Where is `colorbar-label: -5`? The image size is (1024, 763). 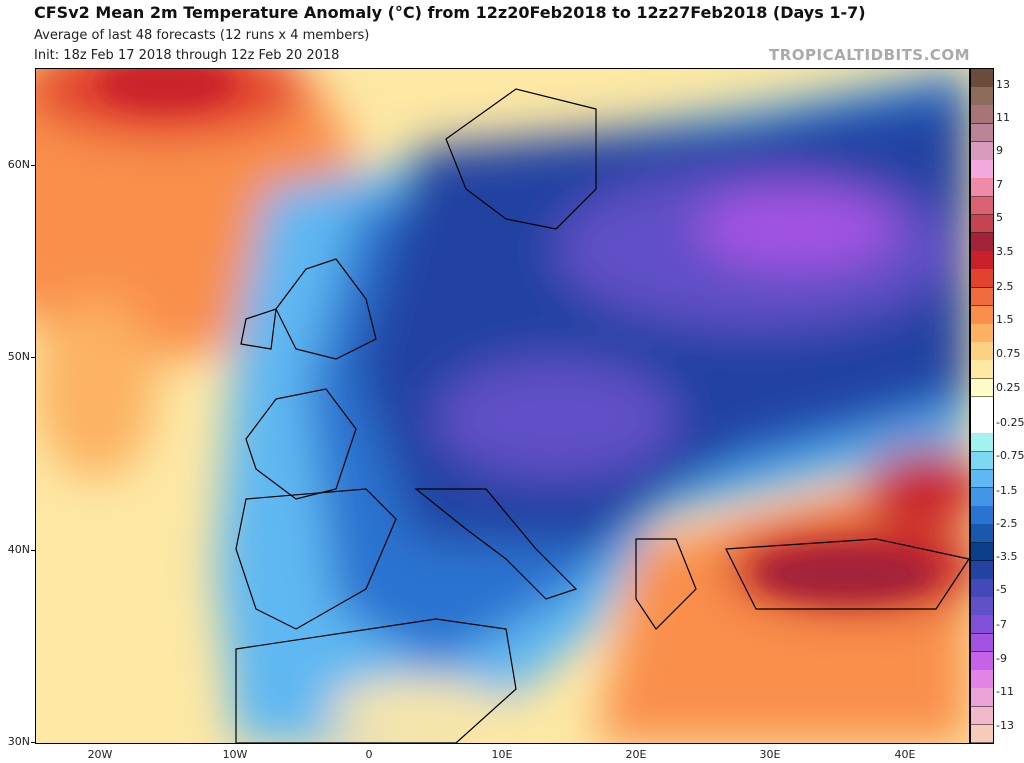
colorbar-label: -5 is located at coordinates (1001, 589).